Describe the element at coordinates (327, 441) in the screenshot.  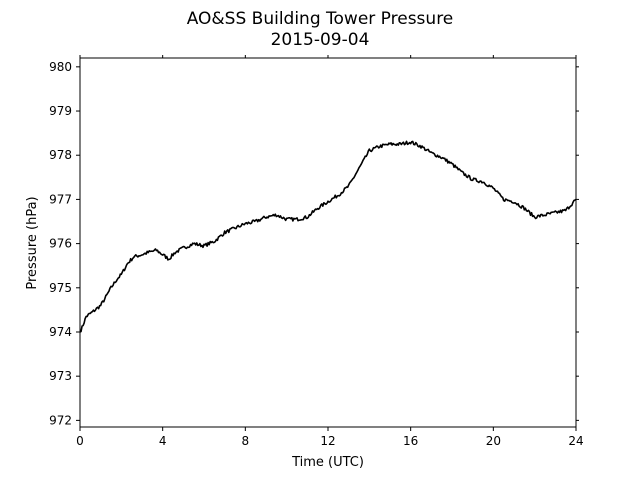
I see `x-tick-label: 12` at that location.